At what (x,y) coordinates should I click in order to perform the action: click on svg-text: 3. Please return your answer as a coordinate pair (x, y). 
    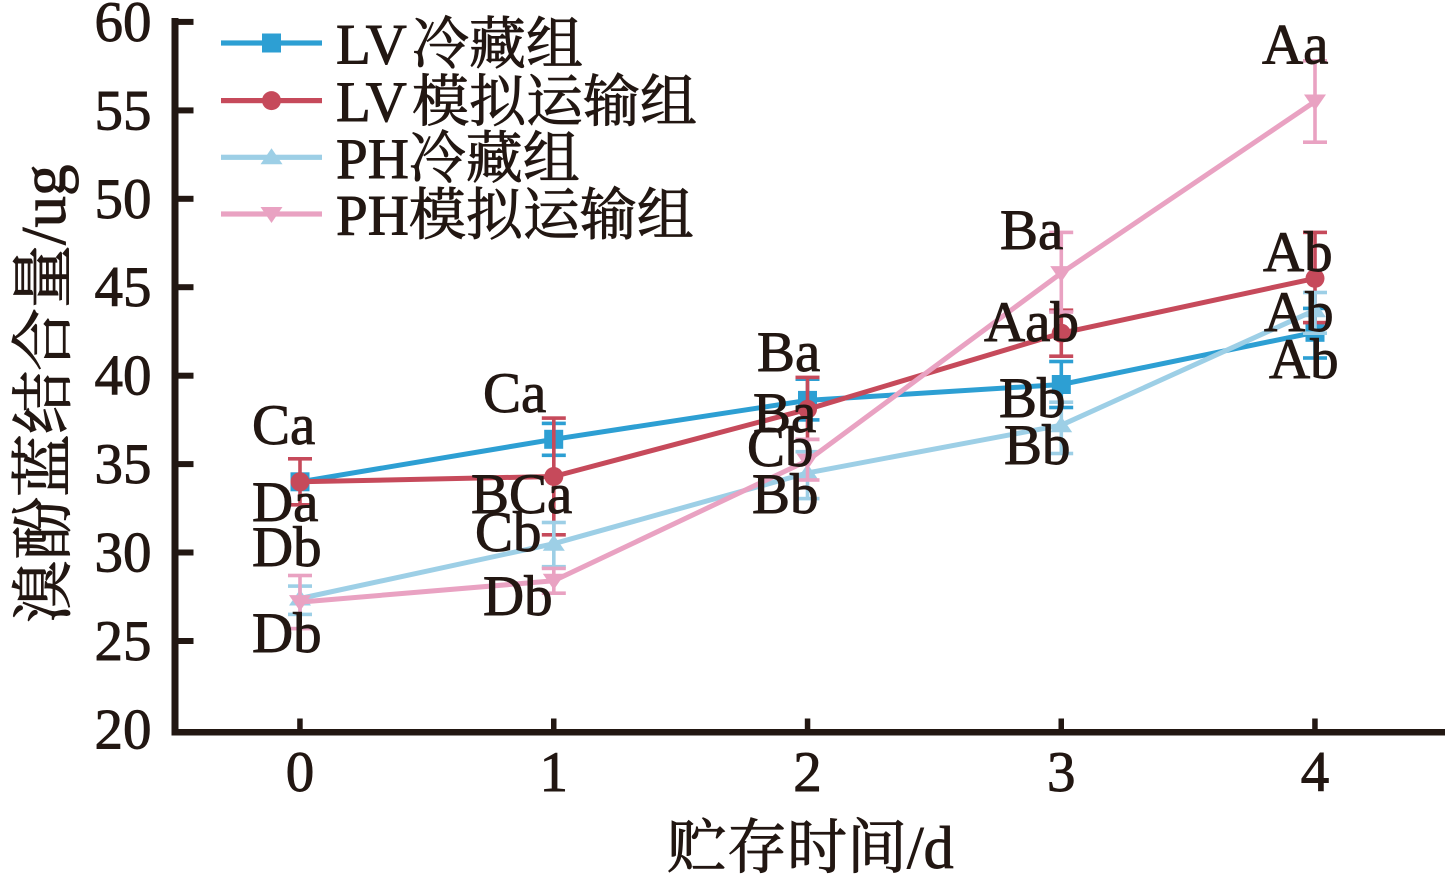
    Looking at the image, I should click on (1061, 772).